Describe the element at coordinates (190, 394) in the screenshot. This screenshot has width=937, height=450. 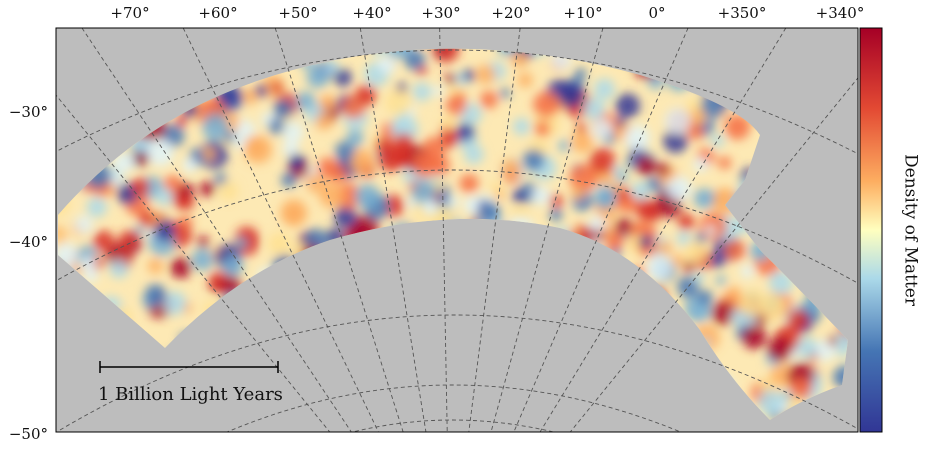
I see `scale-bar-label: 1 Billion Light Years` at that location.